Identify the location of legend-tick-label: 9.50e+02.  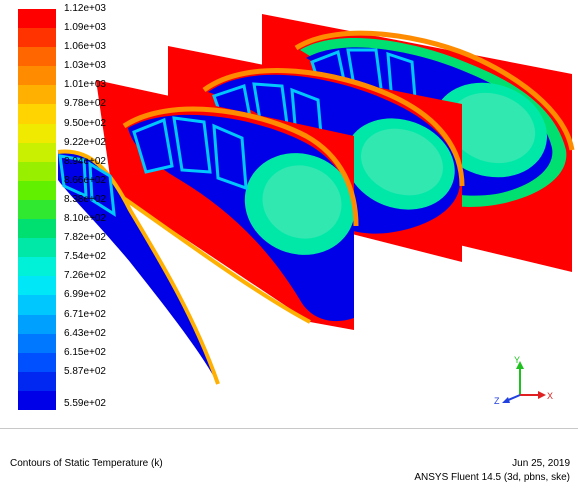
(85, 123).